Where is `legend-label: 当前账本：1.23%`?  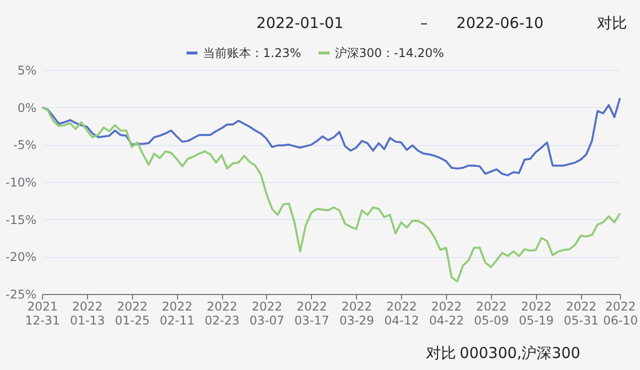
legend-label: 当前账本：1.23% is located at coordinates (252, 53).